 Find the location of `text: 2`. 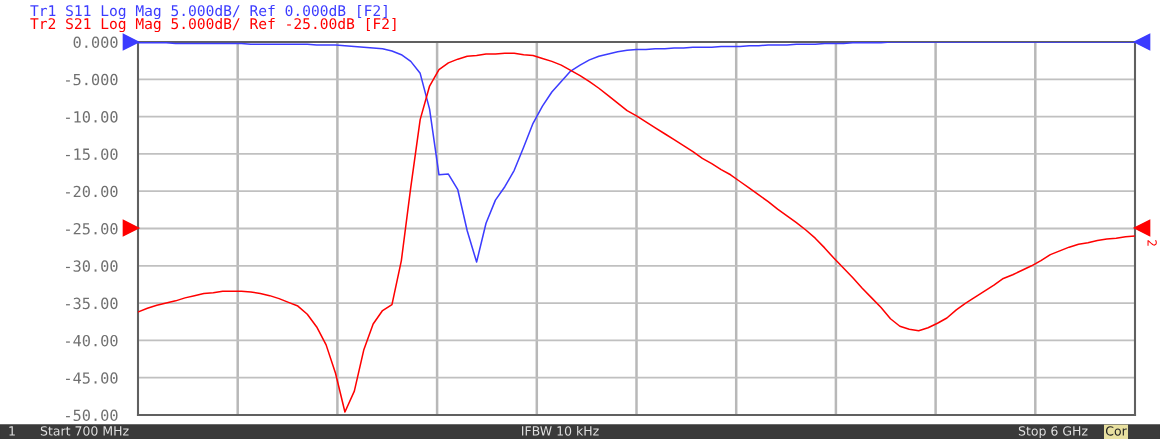

text: 2 is located at coordinates (1152, 243).